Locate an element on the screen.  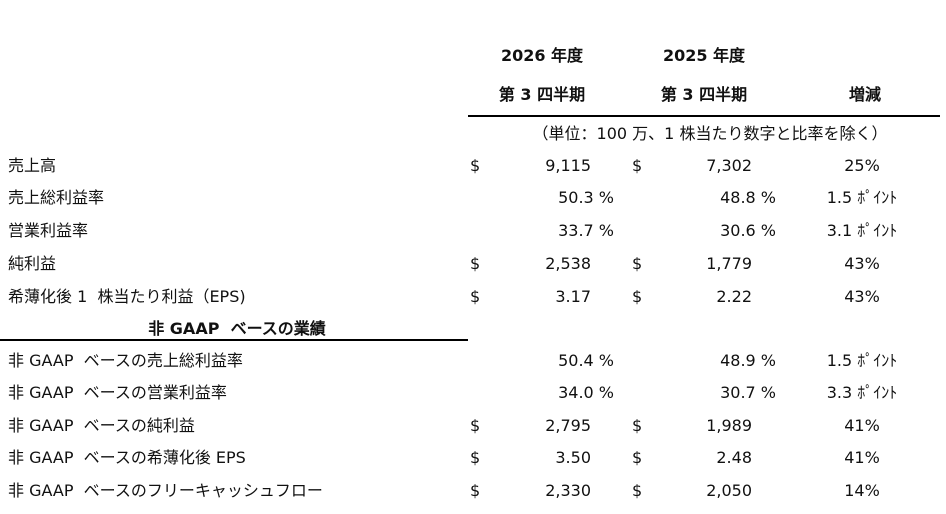
change: 3.3 ﾎﾟｲﾝﾄ is located at coordinates (862, 392).